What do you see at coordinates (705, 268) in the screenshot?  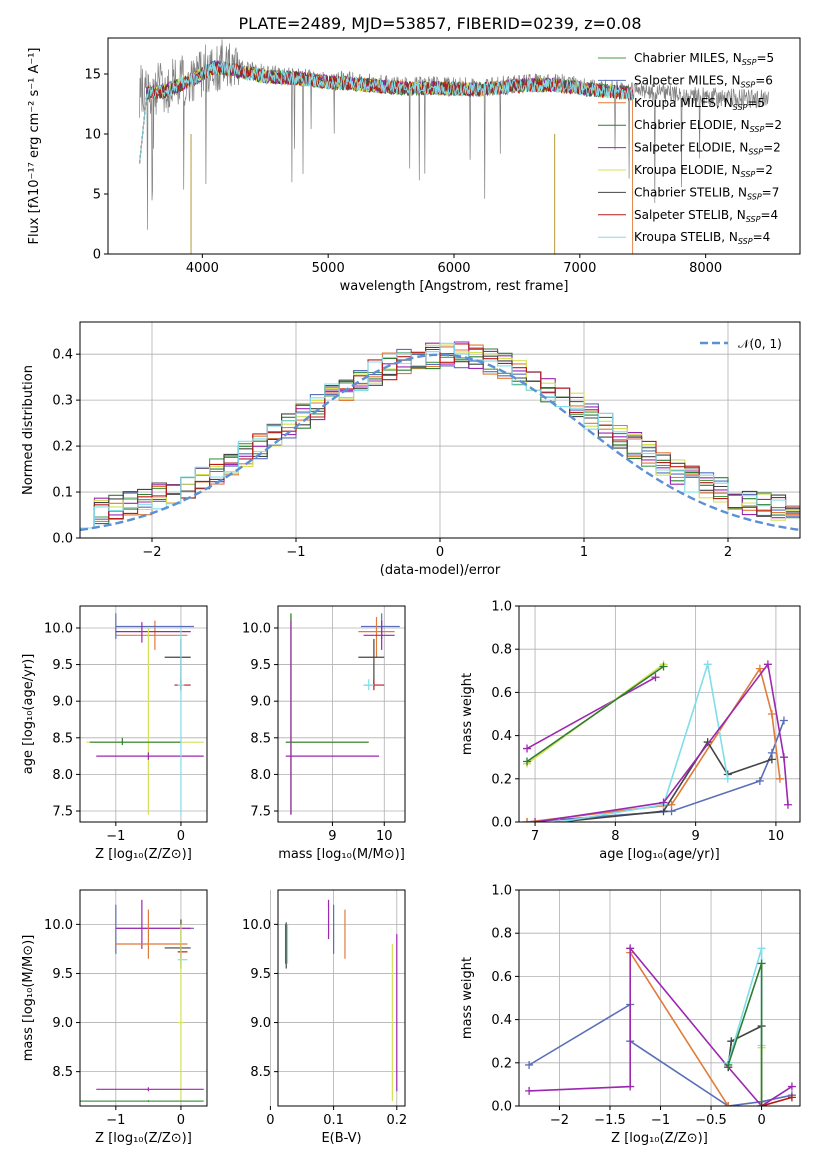 I see `x-tick-label: 8000` at bounding box center [705, 268].